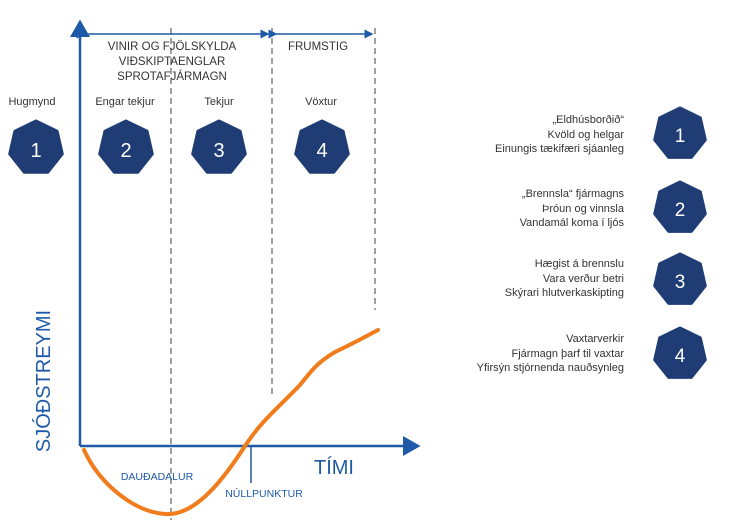 Image resolution: width=750 pixels, height=525 pixels. I want to click on stage-label-3: Tekjur, so click(219, 102).